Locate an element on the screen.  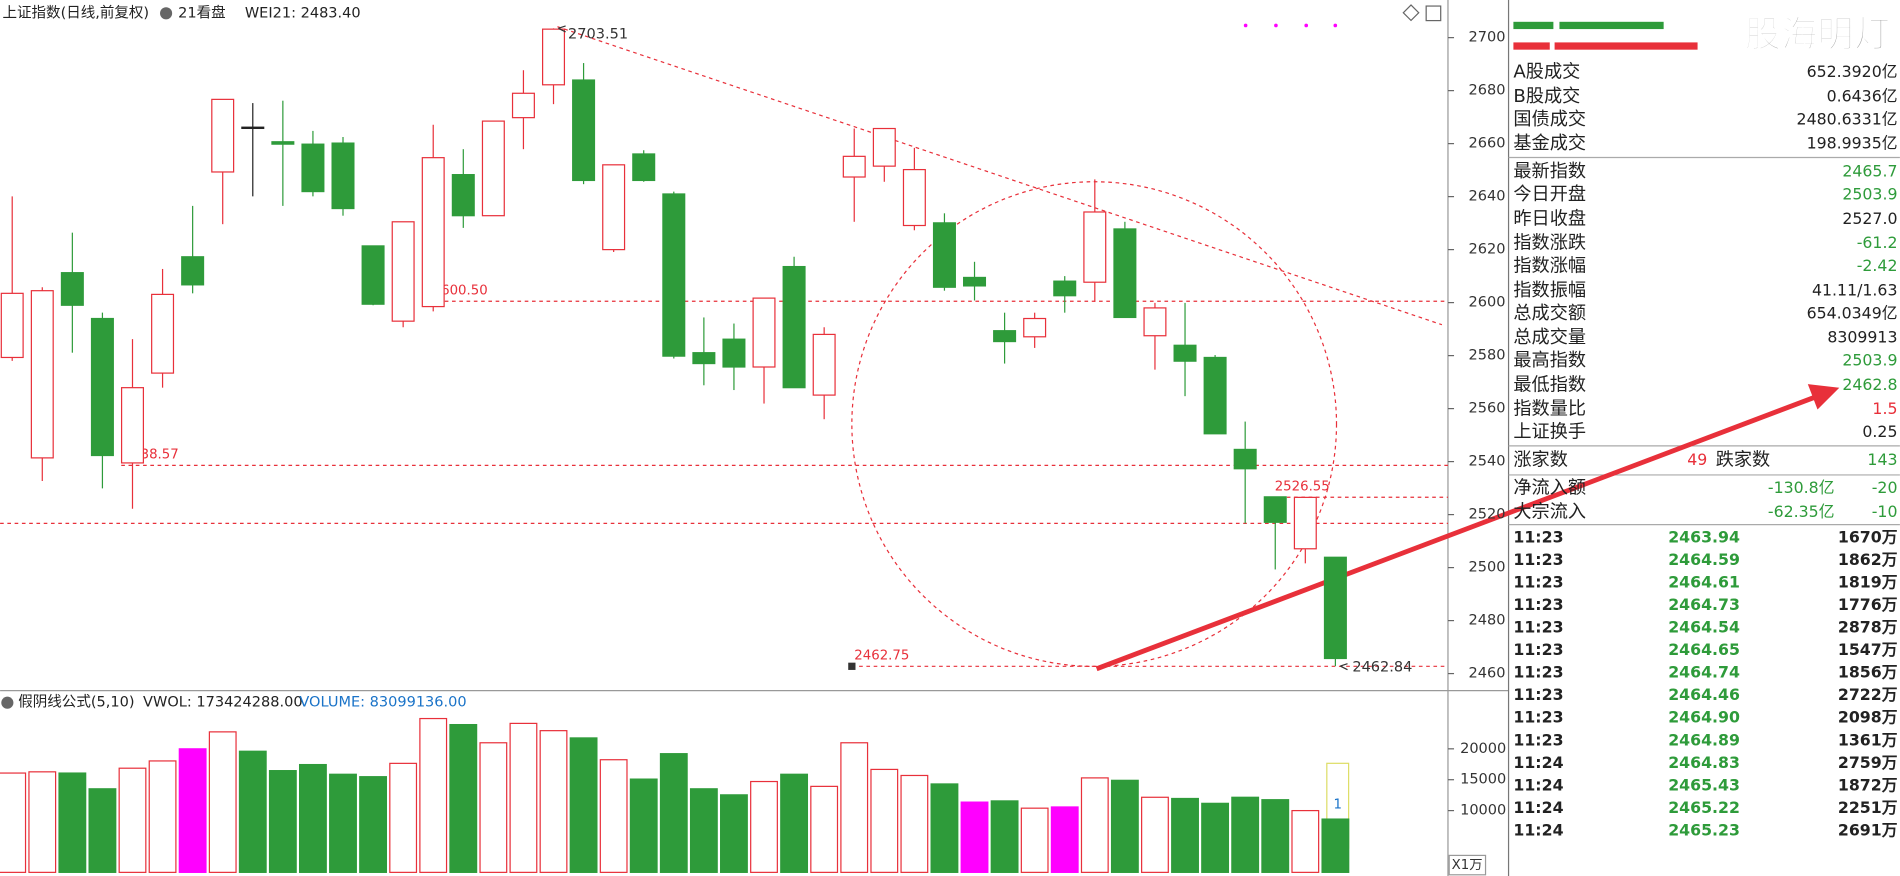
y-tick-label: 2660 is located at coordinates (1487, 144).